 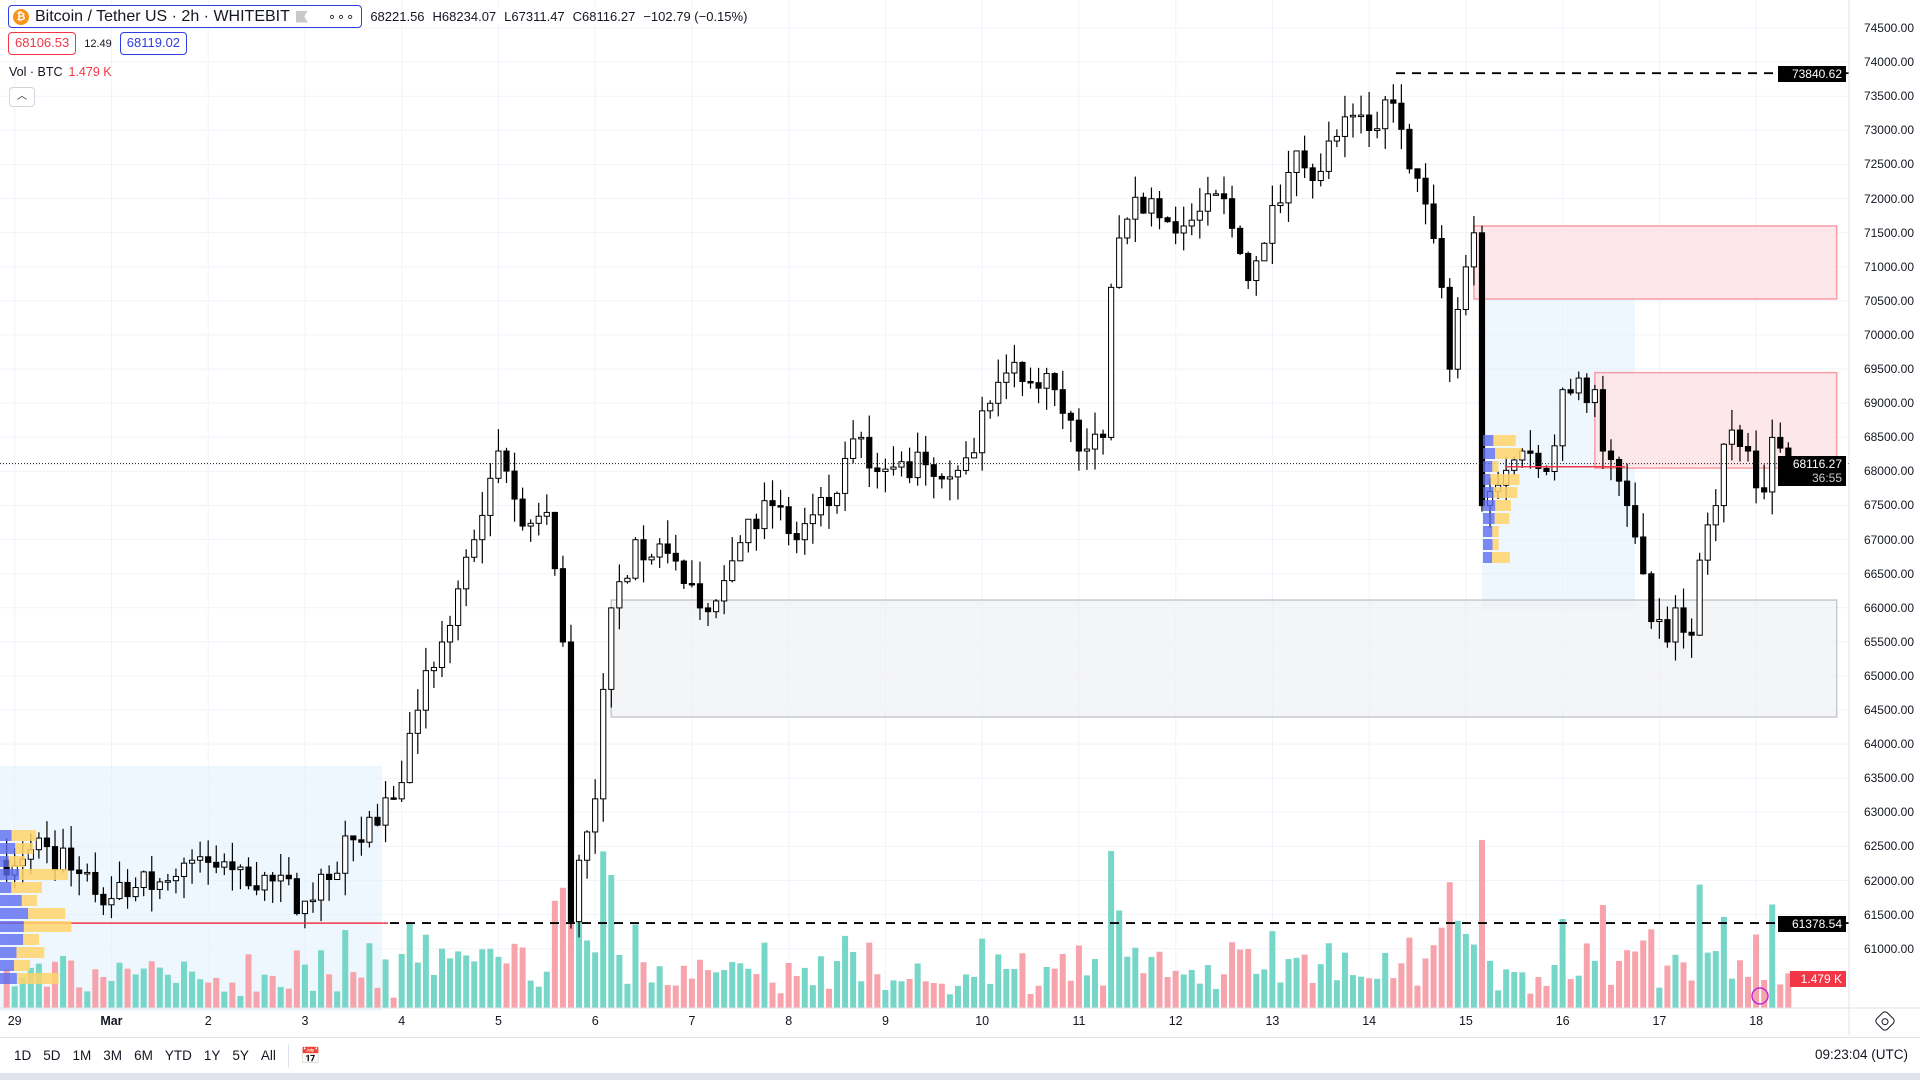 What do you see at coordinates (1224, 658) in the screenshot?
I see `demand-zone` at bounding box center [1224, 658].